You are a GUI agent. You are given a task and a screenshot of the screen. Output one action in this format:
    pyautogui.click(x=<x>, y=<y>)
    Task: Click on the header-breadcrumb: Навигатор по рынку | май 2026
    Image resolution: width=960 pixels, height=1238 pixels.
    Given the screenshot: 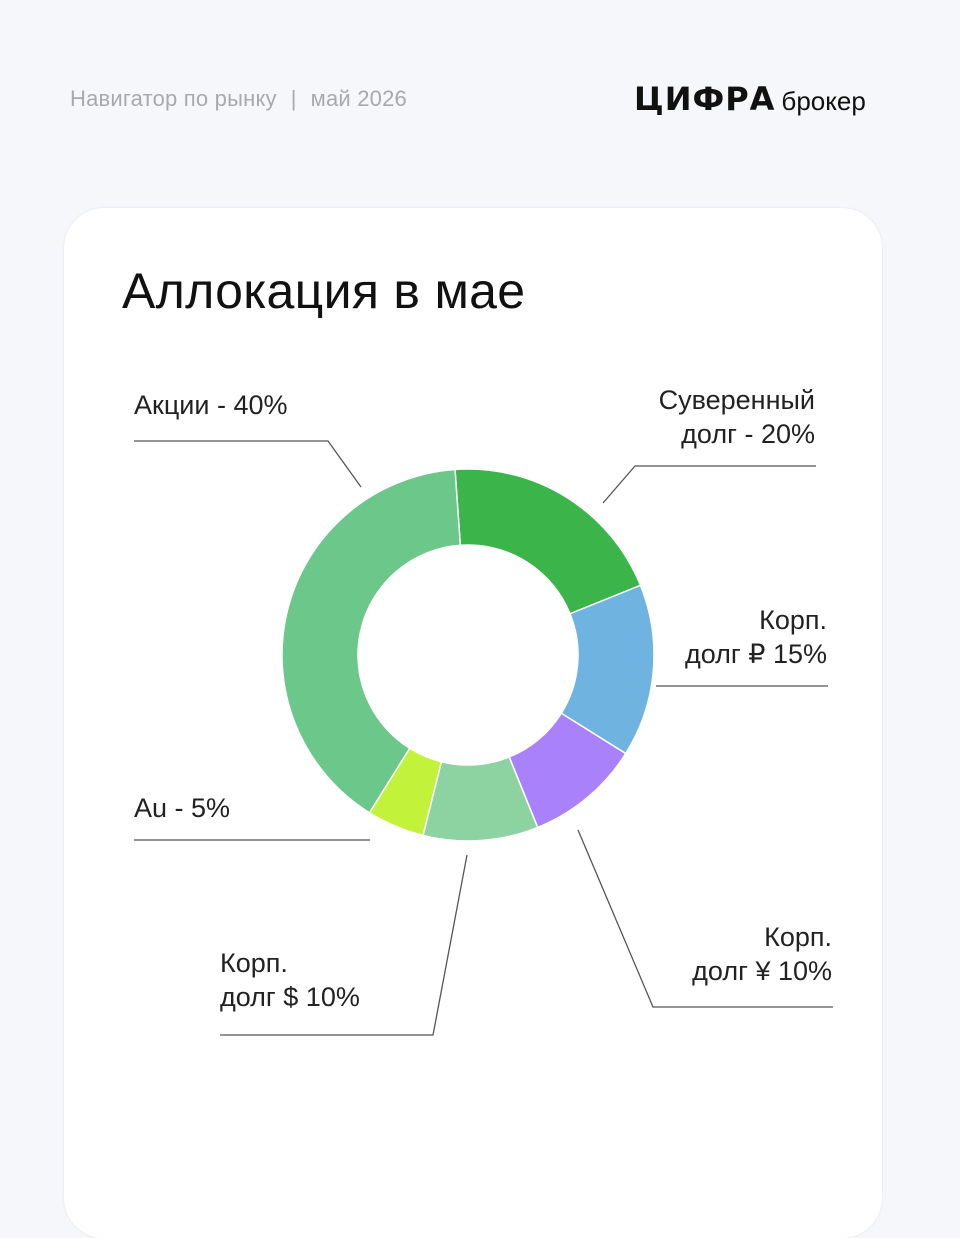 What is the action you would take?
    pyautogui.click(x=238, y=99)
    